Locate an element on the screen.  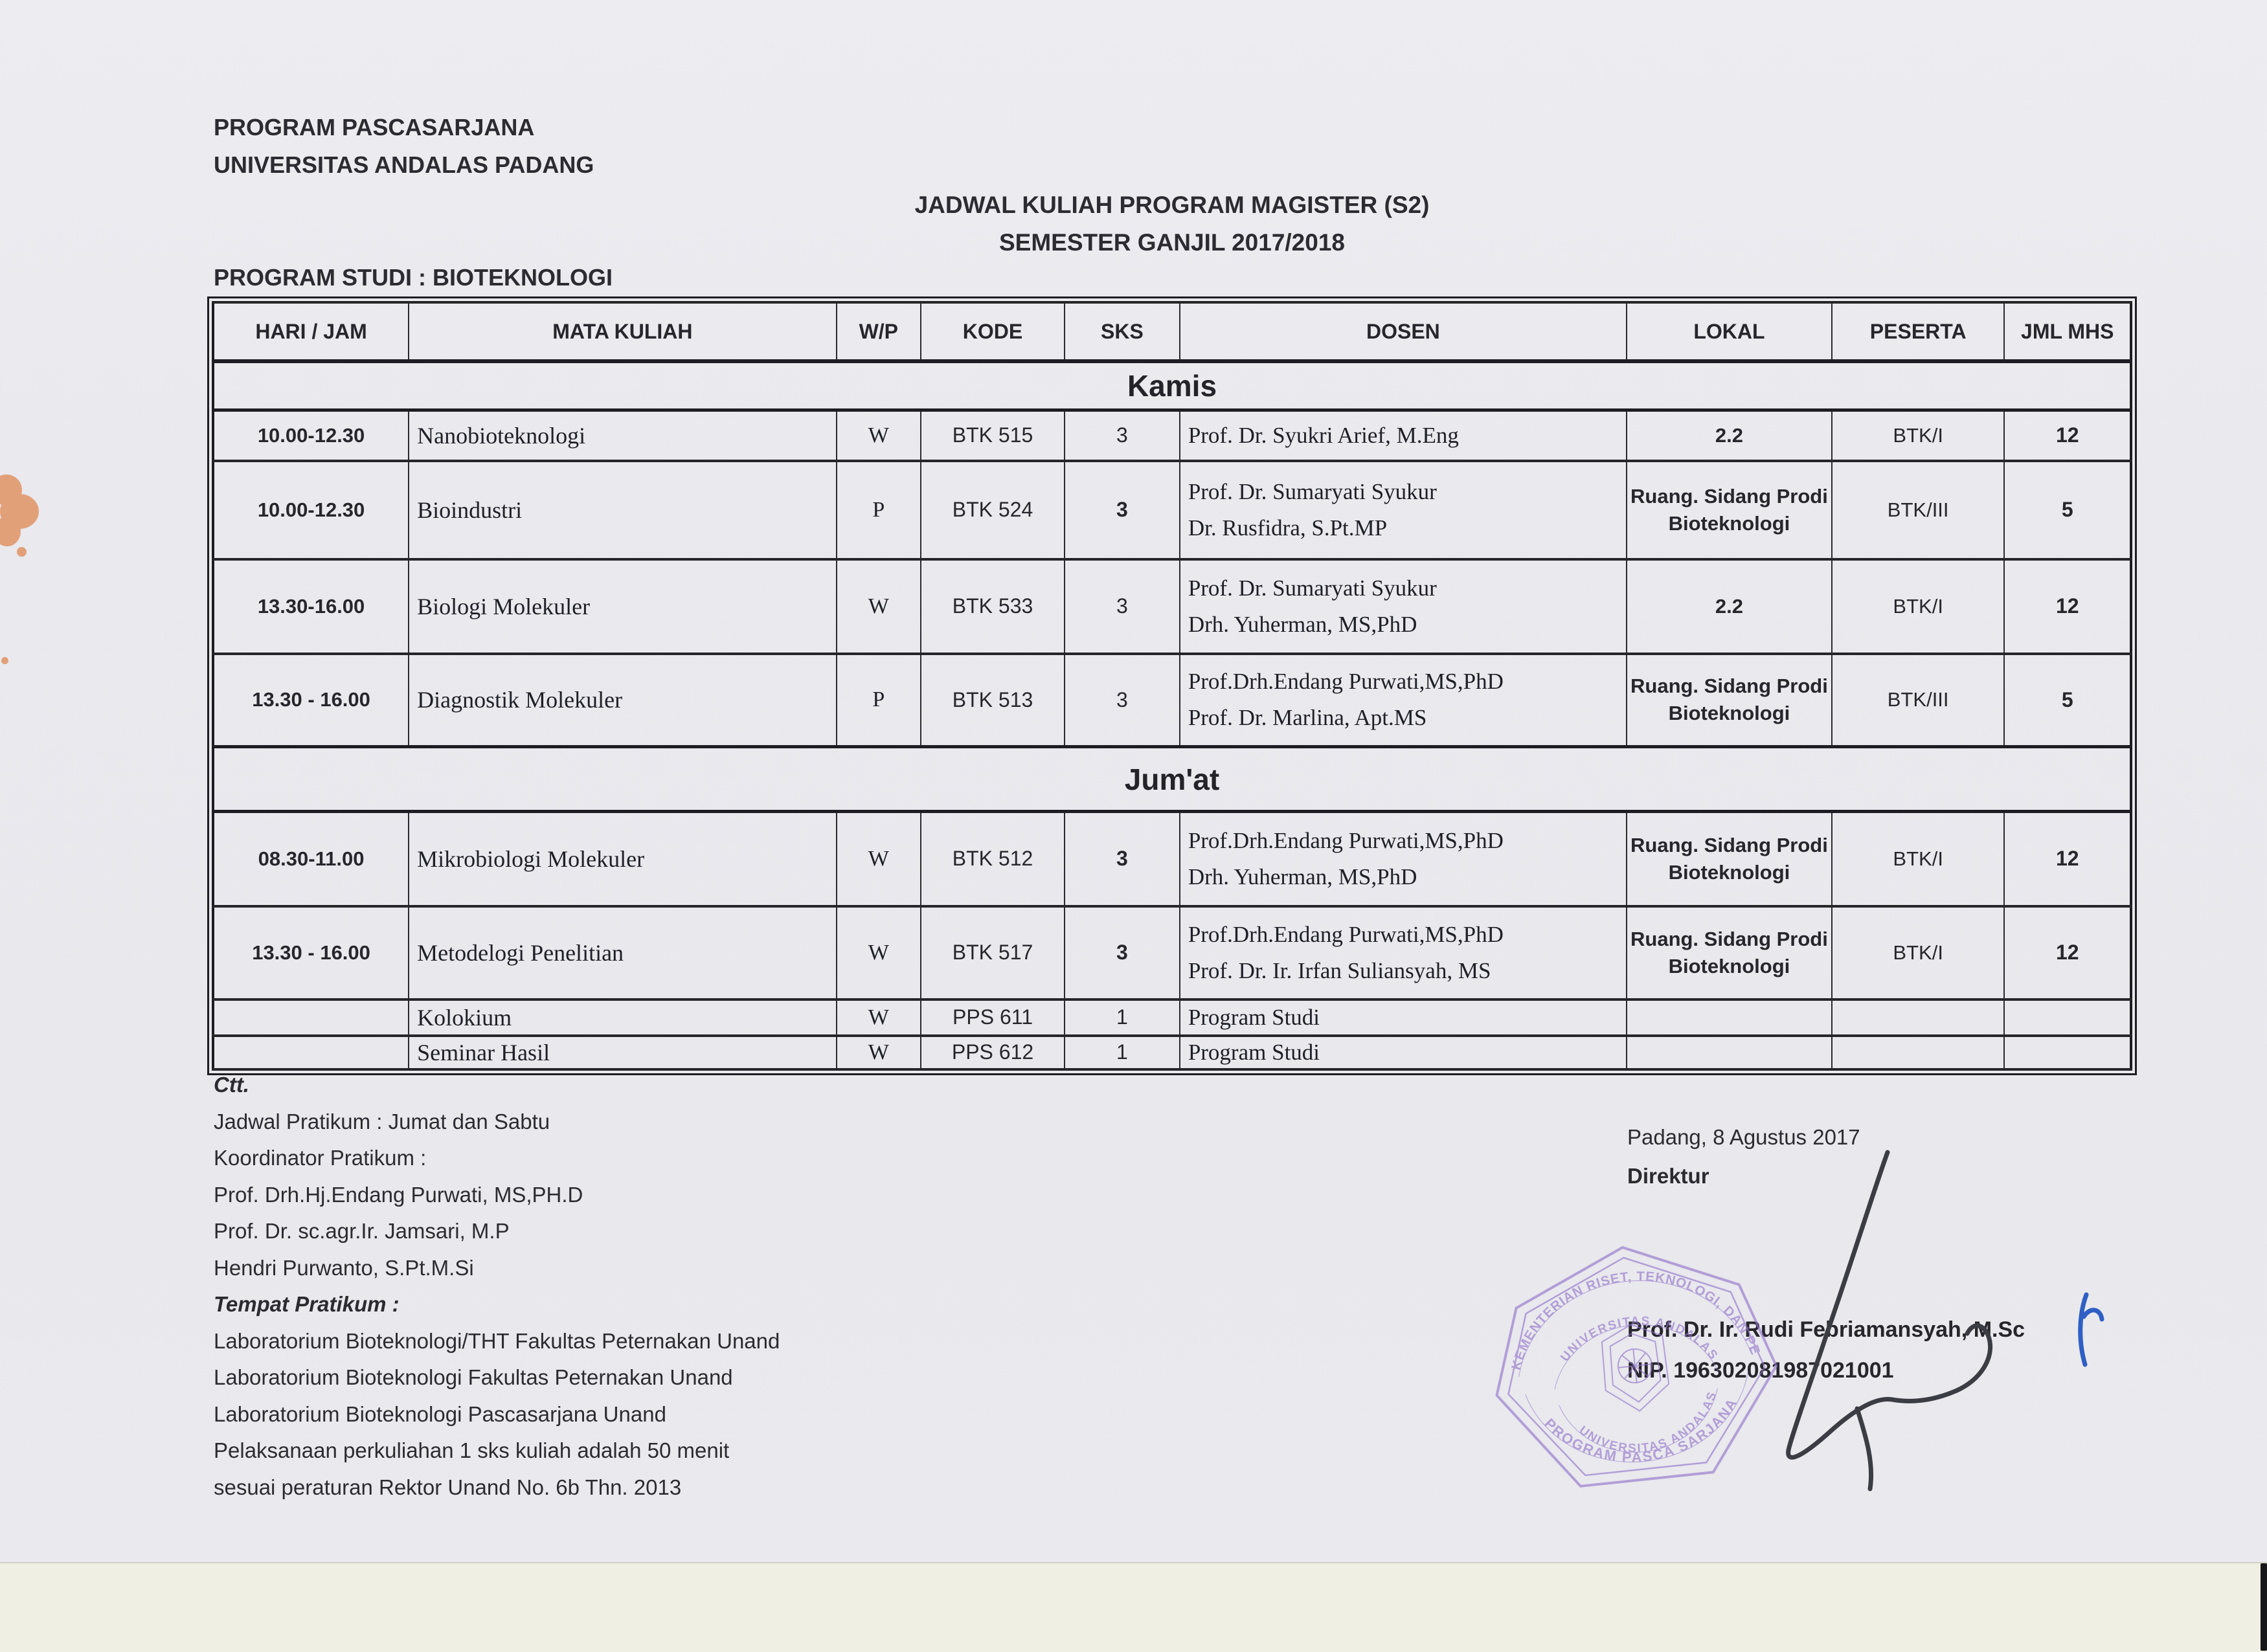
course-name: Diagnostik Molekuler is located at coordinates (520, 700).